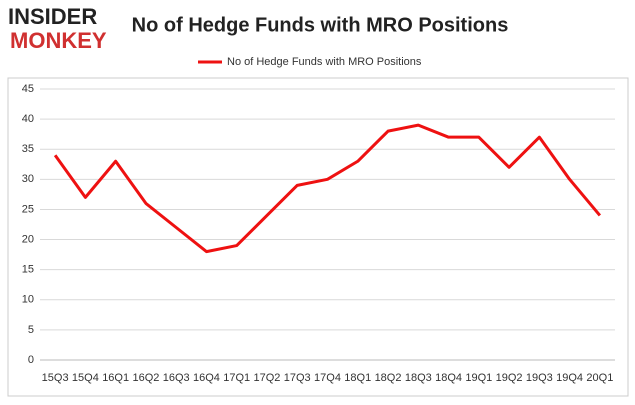 The height and width of the screenshot is (405, 635). What do you see at coordinates (388, 378) in the screenshot?
I see `x-tick-label: 18Q2` at bounding box center [388, 378].